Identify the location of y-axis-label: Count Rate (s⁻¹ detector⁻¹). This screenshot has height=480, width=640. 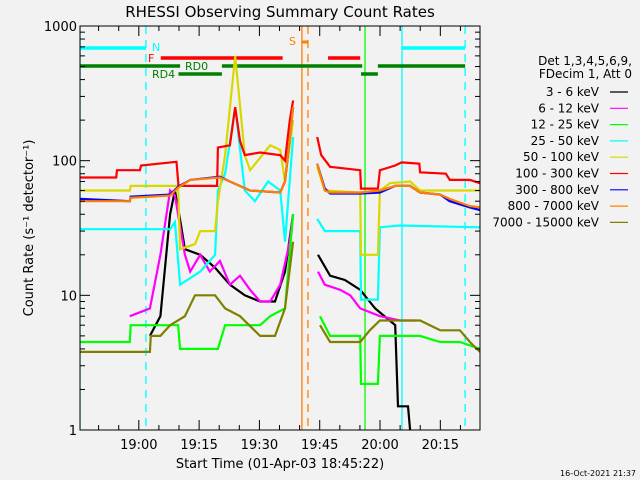
(29, 228).